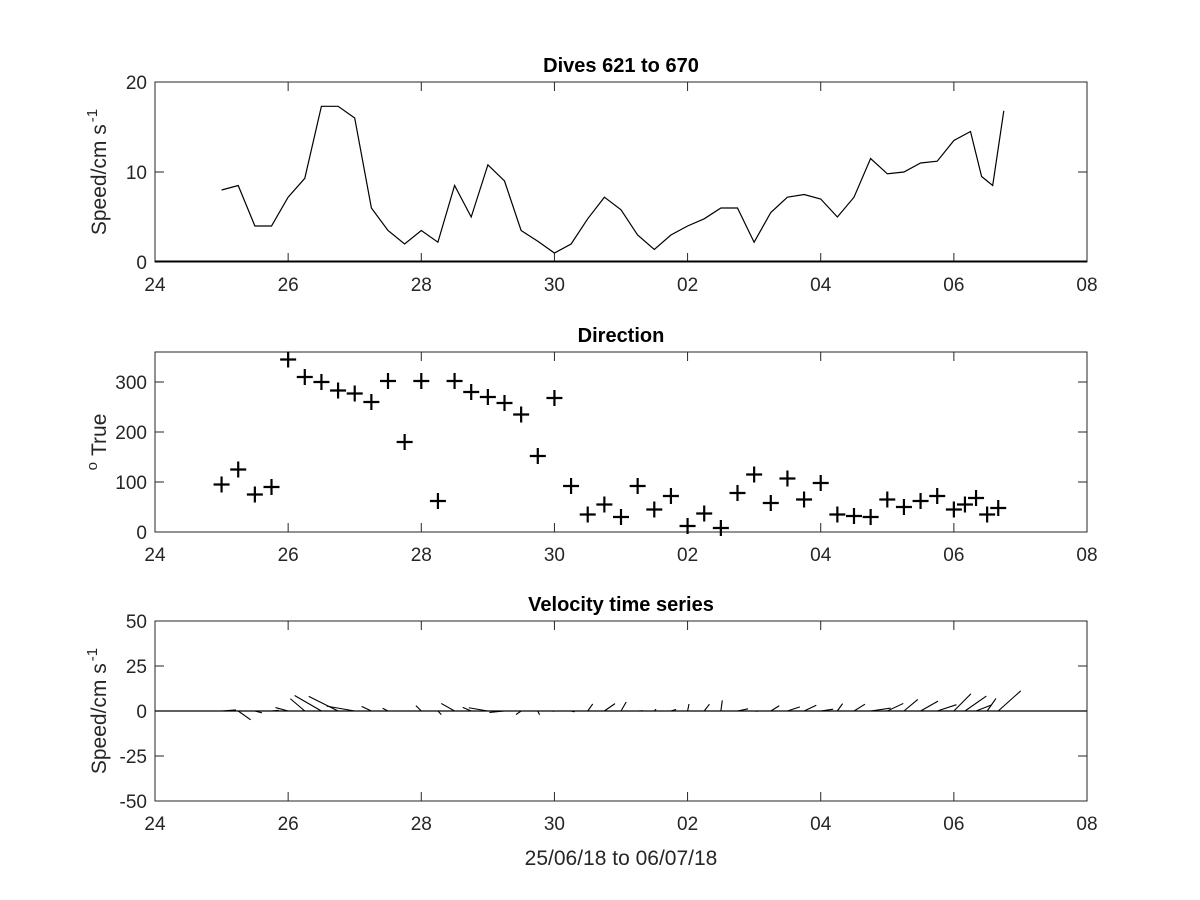 The width and height of the screenshot is (1200, 900). I want to click on speed-x-tick-label: 26, so click(288, 285).